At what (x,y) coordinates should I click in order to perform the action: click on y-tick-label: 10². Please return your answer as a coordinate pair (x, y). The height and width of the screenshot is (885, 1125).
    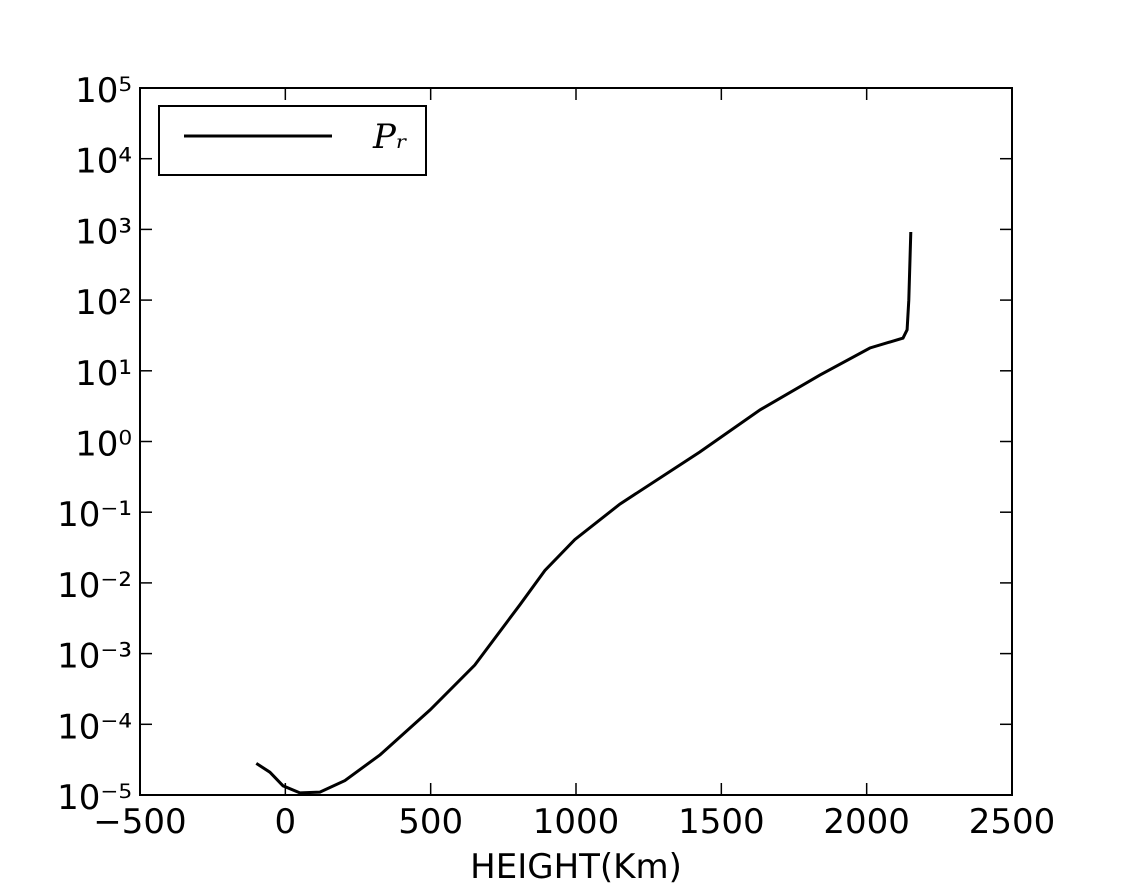
    Looking at the image, I should click on (103, 303).